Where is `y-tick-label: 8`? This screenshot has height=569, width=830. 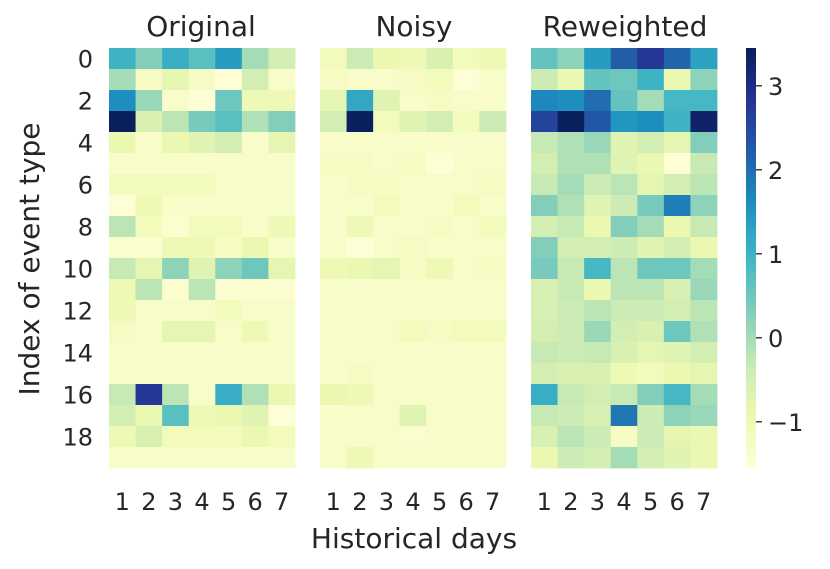 y-tick-label: 8 is located at coordinates (85, 228).